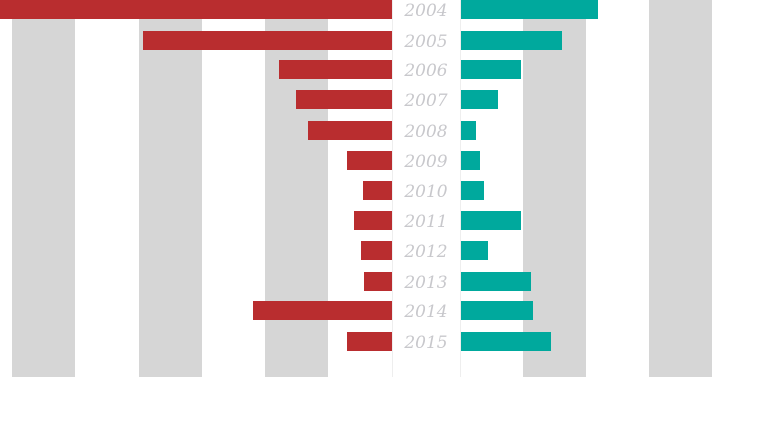 The width and height of the screenshot is (783, 436). What do you see at coordinates (491, 220) in the screenshot?
I see `bar-right-2011` at bounding box center [491, 220].